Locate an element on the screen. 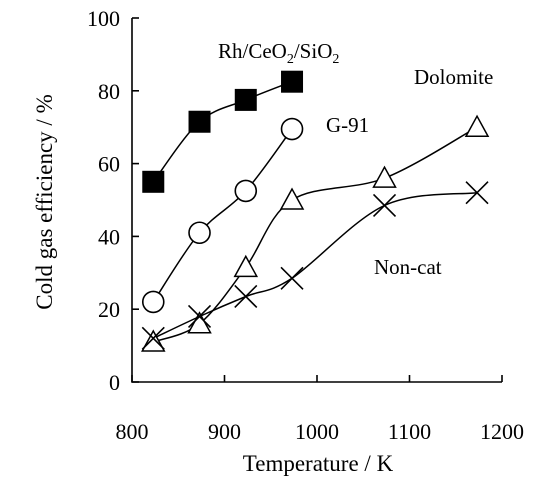  x-axis-title: Temperature / K is located at coordinates (318, 463).